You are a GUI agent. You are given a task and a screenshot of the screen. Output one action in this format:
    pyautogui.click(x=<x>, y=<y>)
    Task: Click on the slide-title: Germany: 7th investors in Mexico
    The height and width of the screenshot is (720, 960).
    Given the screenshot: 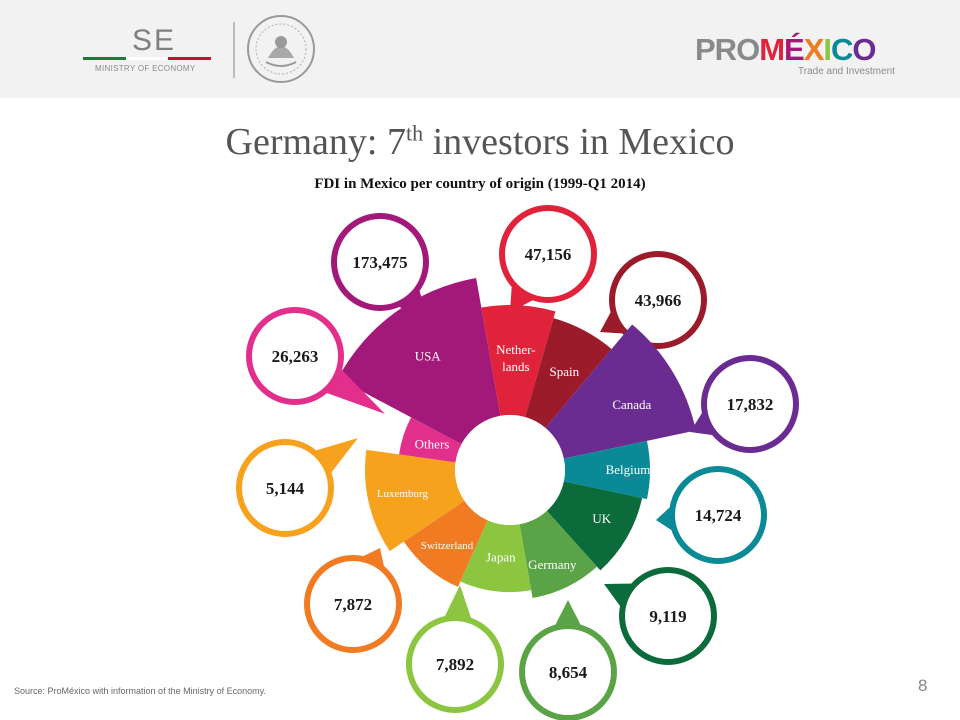 What is the action you would take?
    pyautogui.click(x=480, y=142)
    